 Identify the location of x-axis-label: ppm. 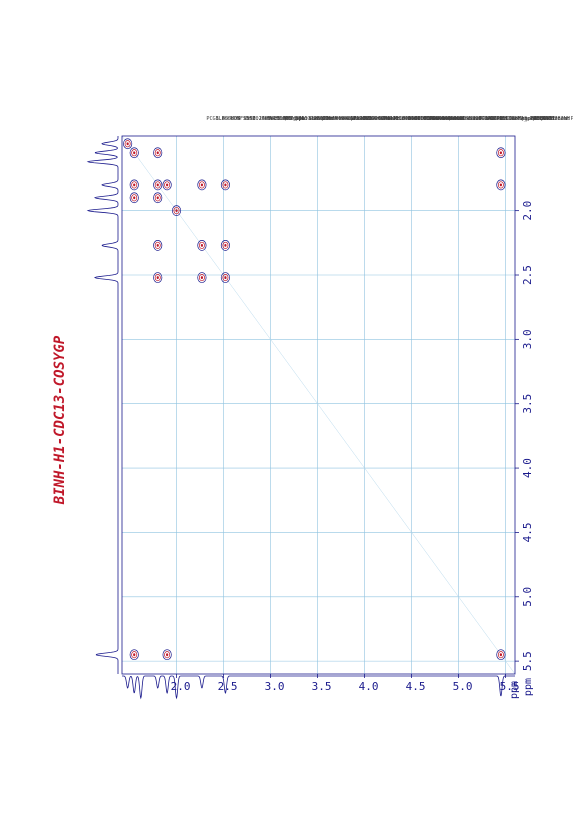
(528, 687).